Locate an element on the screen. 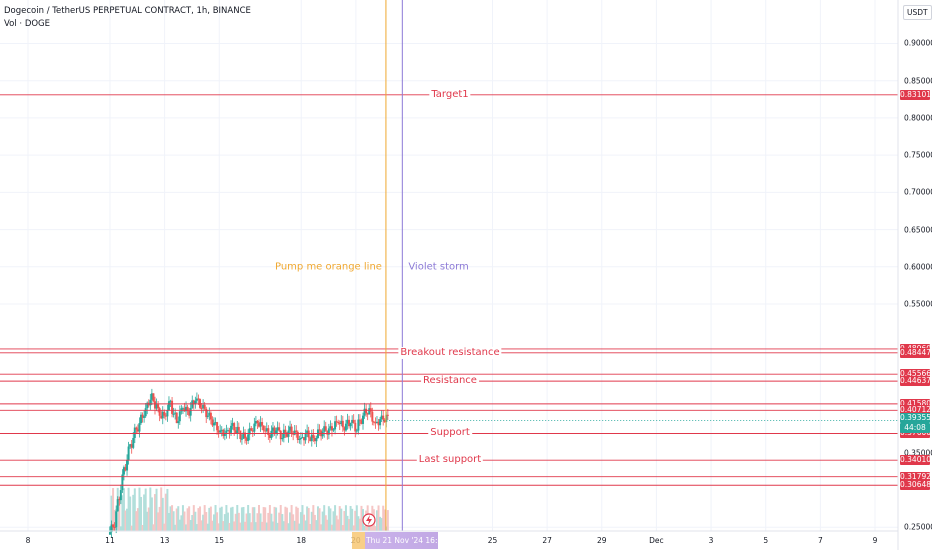 The width and height of the screenshot is (932, 550). volume-bars is located at coordinates (248, 509).